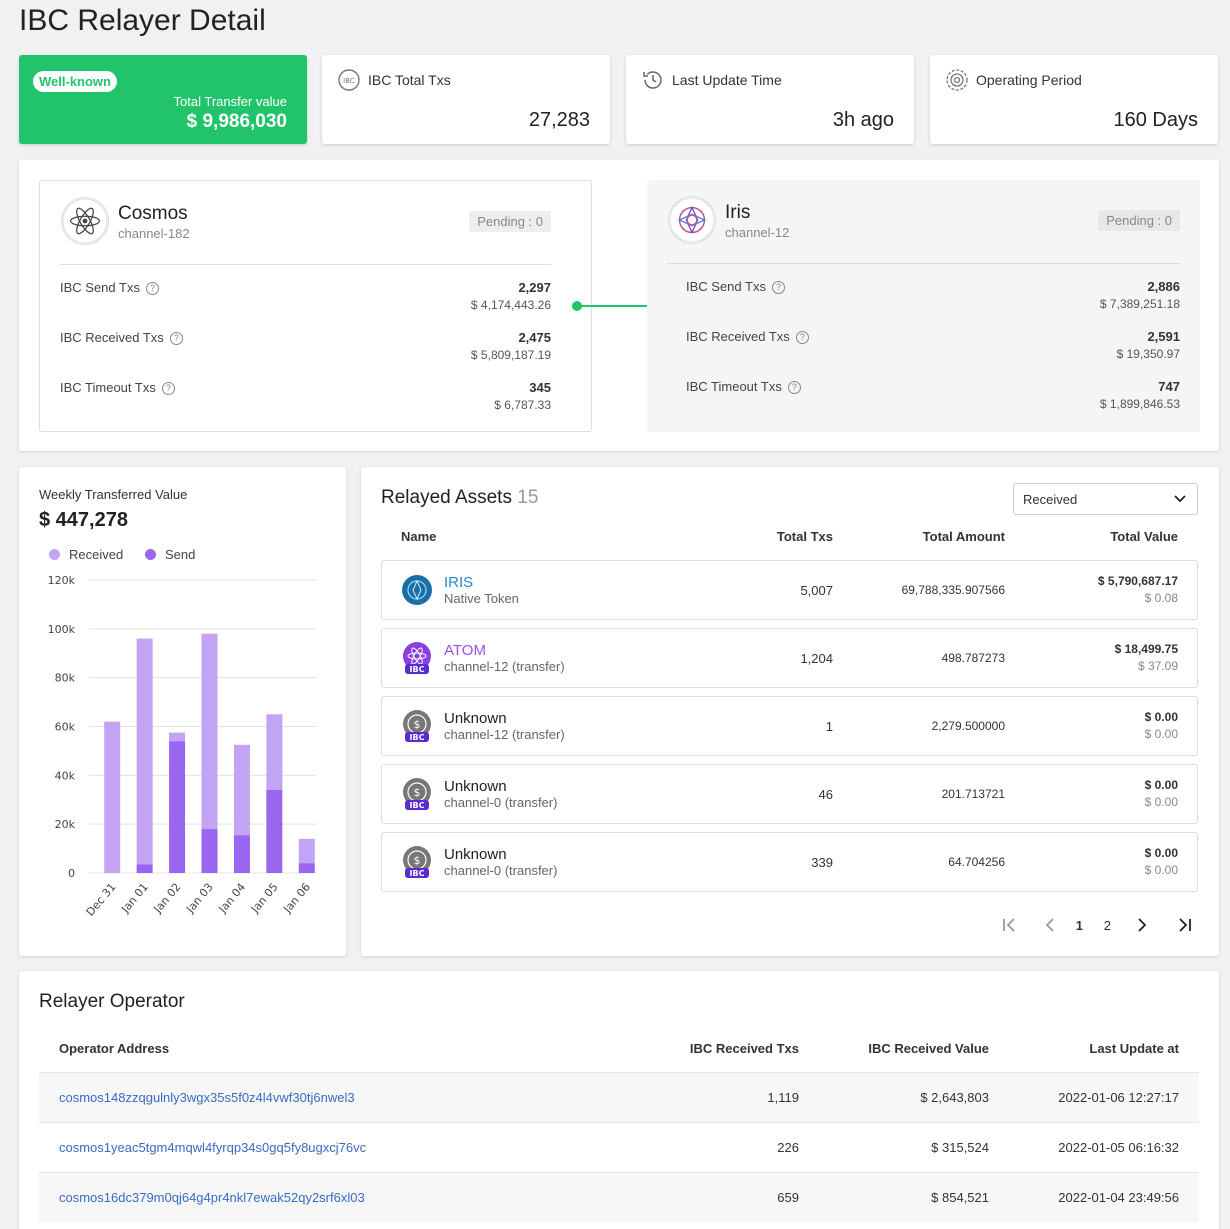 Image resolution: width=1230 pixels, height=1229 pixels. Describe the element at coordinates (112, 337) in the screenshot. I see `received-txs-label: IBC Received Txs` at that location.